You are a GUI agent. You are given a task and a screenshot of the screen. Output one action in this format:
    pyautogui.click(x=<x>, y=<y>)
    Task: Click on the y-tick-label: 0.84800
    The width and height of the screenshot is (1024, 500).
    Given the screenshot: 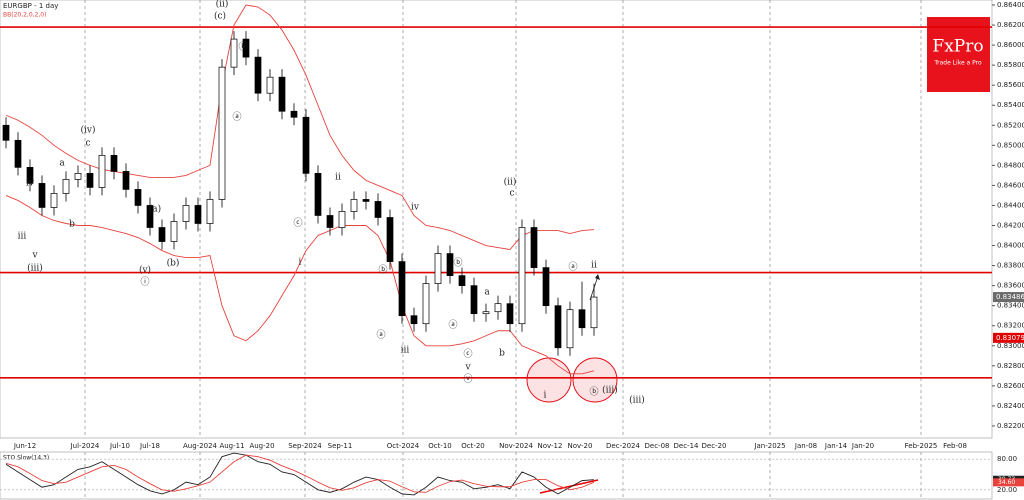 What is the action you would take?
    pyautogui.click(x=1010, y=165)
    